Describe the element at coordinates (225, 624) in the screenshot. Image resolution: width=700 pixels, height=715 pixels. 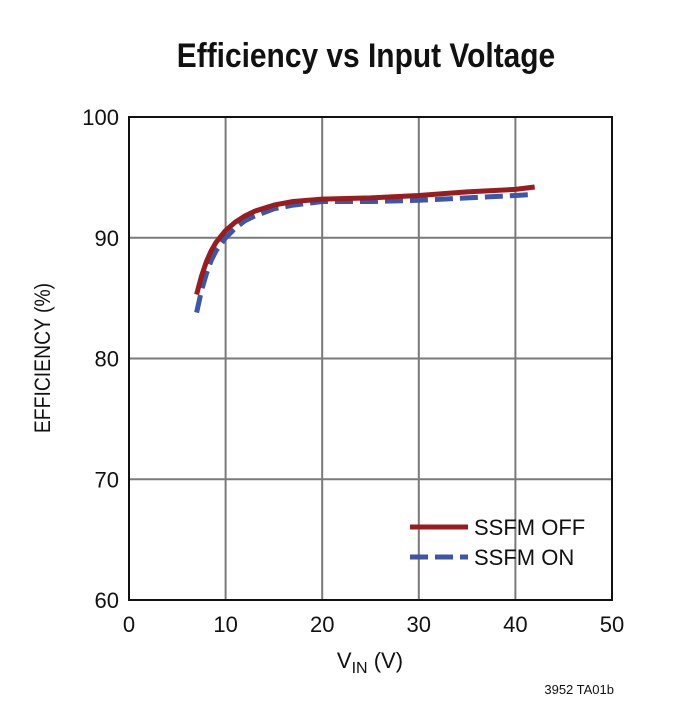
I see `x-tick-label: 10` at that location.